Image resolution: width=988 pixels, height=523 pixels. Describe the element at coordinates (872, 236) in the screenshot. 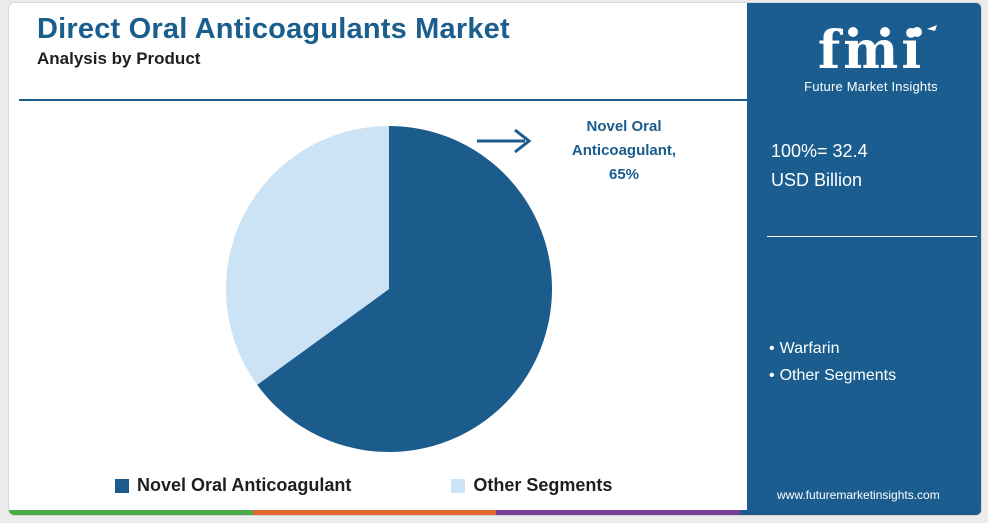

I see `panel-divider` at that location.